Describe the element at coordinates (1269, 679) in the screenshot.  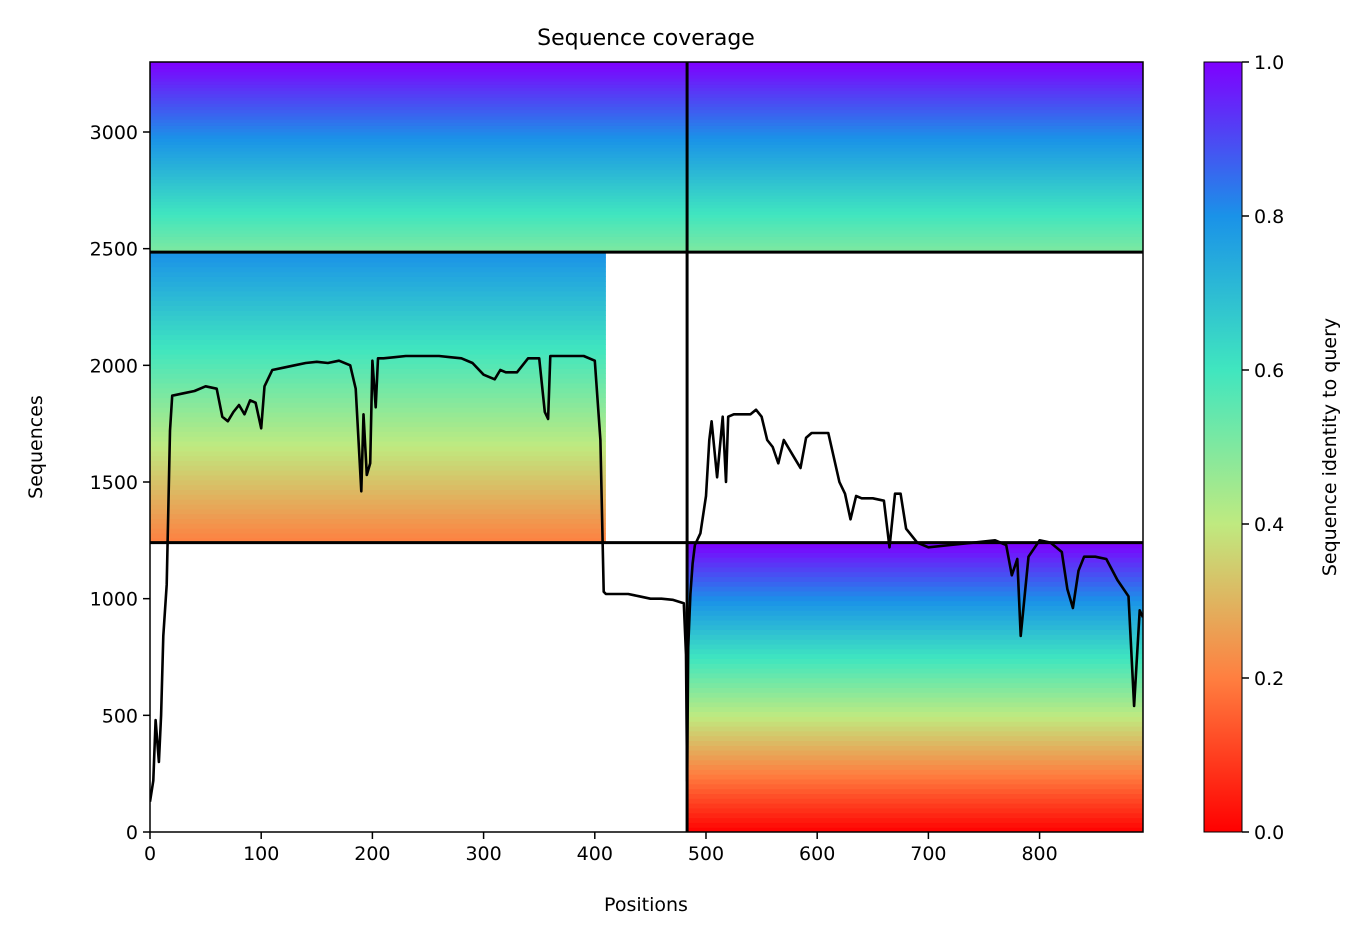
I see `colorbar-tick-label: 0.2` at that location.